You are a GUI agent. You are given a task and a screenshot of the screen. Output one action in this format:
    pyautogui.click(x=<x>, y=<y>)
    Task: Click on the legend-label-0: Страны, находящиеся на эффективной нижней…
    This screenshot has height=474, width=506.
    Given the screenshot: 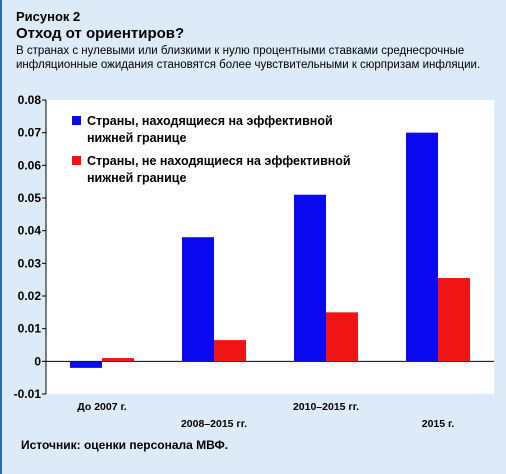 What is the action you would take?
    pyautogui.click(x=210, y=129)
    